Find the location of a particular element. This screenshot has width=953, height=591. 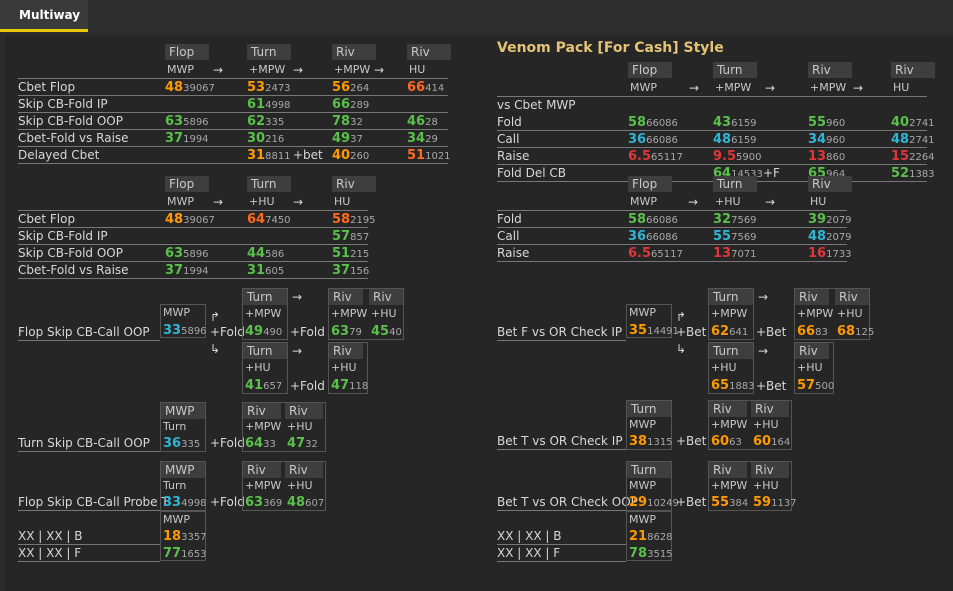

stat-percent: 45 is located at coordinates (380, 331).